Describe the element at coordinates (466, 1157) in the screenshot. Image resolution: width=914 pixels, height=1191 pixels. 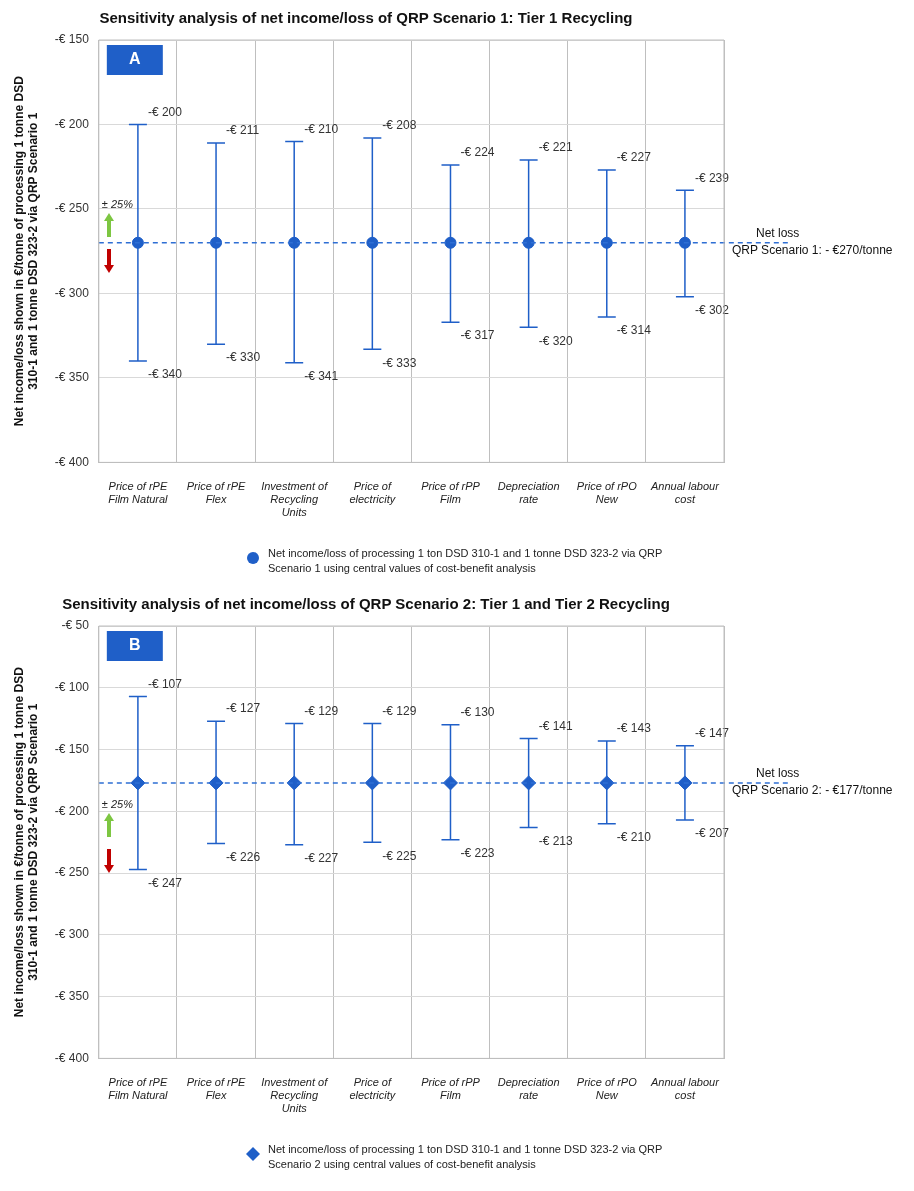
I see `legend-label: Net income/loss of processing 1 ton DSD 310-1 and 1 tonne DSD 323-2 via QRP Scenario 2 using central values of cost-benefit analysis` at that location.